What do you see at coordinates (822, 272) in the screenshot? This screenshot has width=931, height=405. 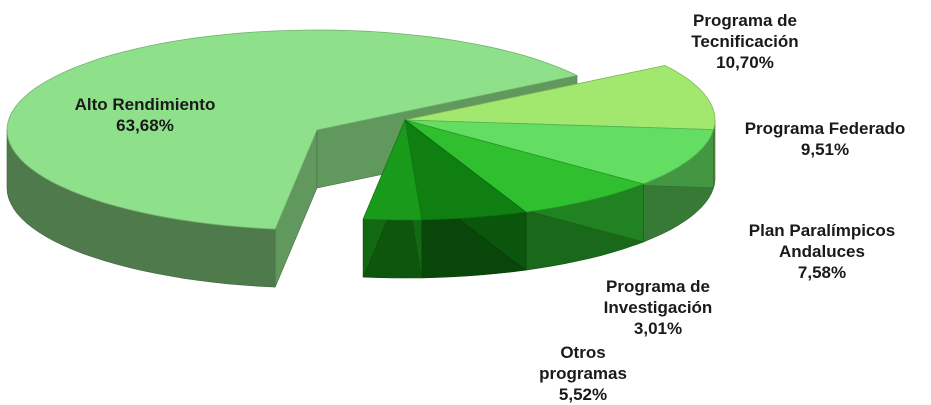 I see `label-paralimpicos-value: 7,58%` at bounding box center [822, 272].